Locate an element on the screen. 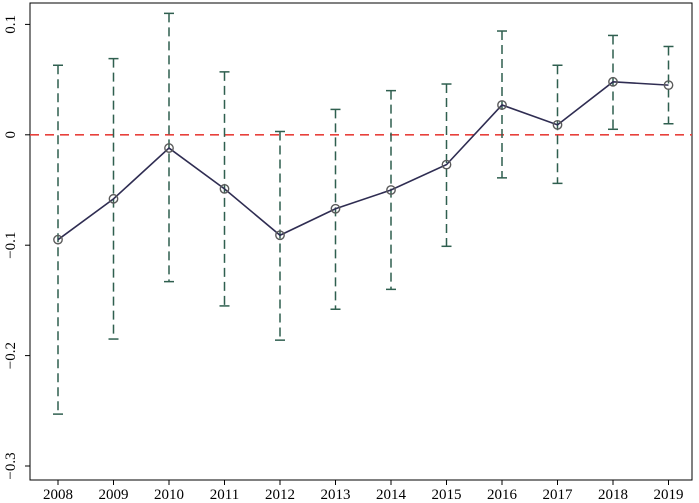 This screenshot has height=503, width=699. x-tick-label: 2009 is located at coordinates (114, 495).